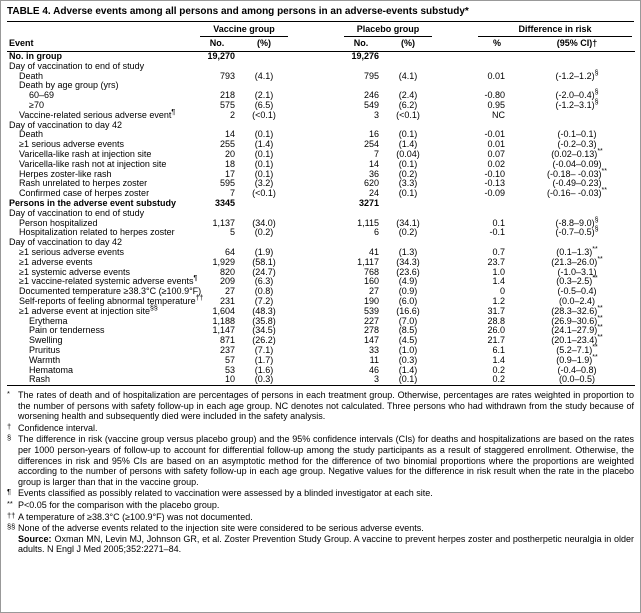  Describe the element at coordinates (408, 193) in the screenshot. I see `placebo-pct-cell: (0.1)` at that location.